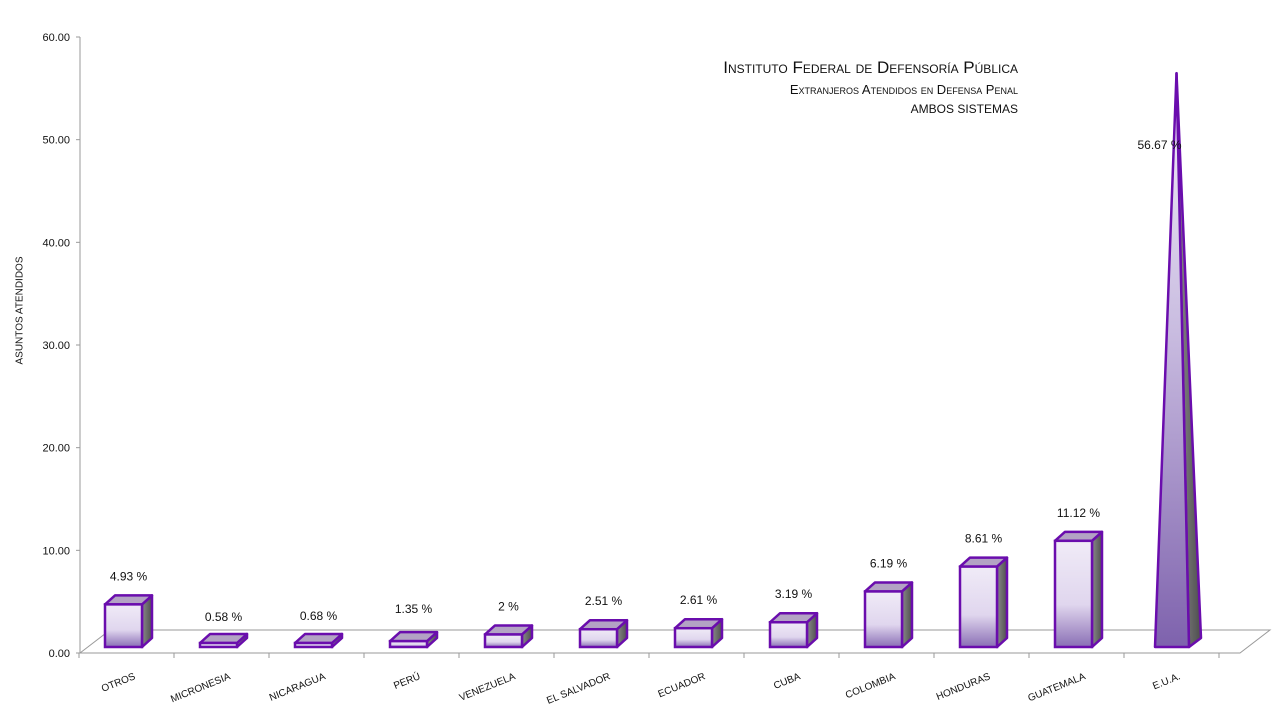 This screenshot has height=720, width=1280. Describe the element at coordinates (59, 654) in the screenshot. I see `y-tick-label: 0.00` at that location.